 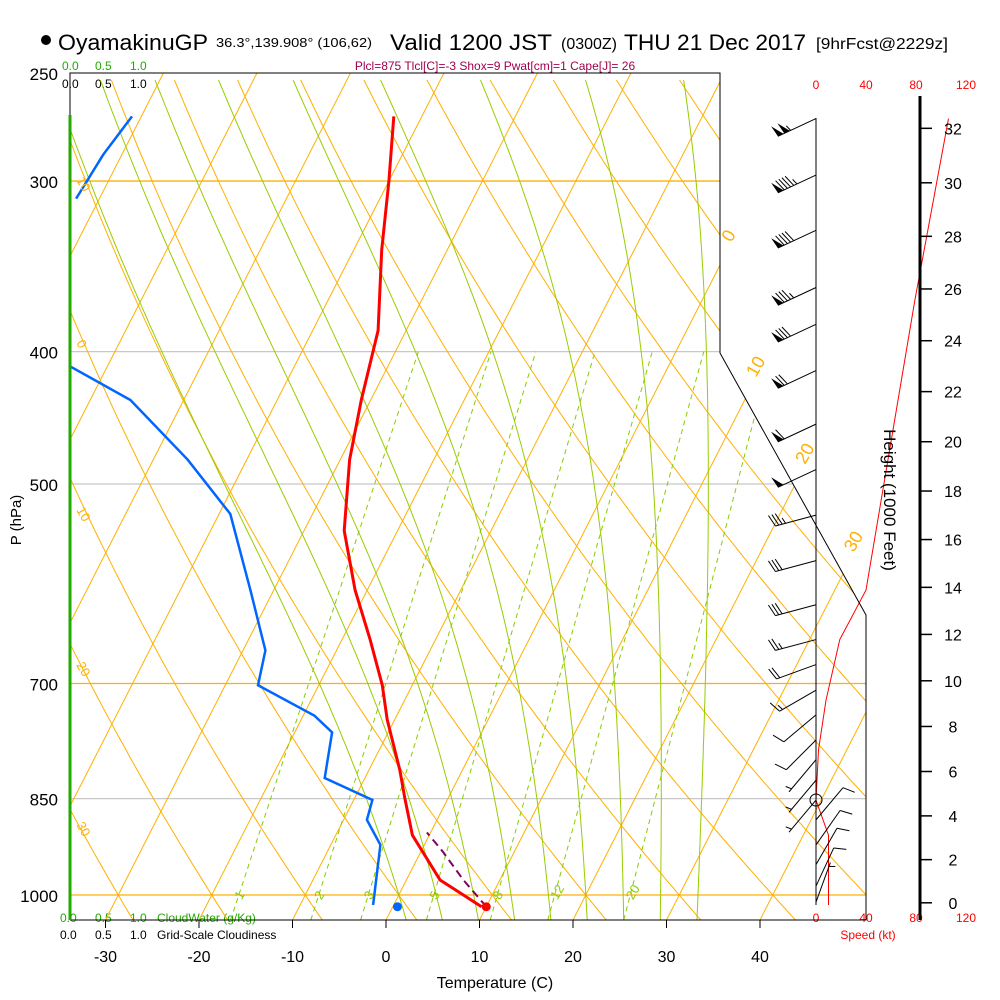 What do you see at coordinates (953, 817) in the screenshot?
I see `height-tick-label: 4` at bounding box center [953, 817].